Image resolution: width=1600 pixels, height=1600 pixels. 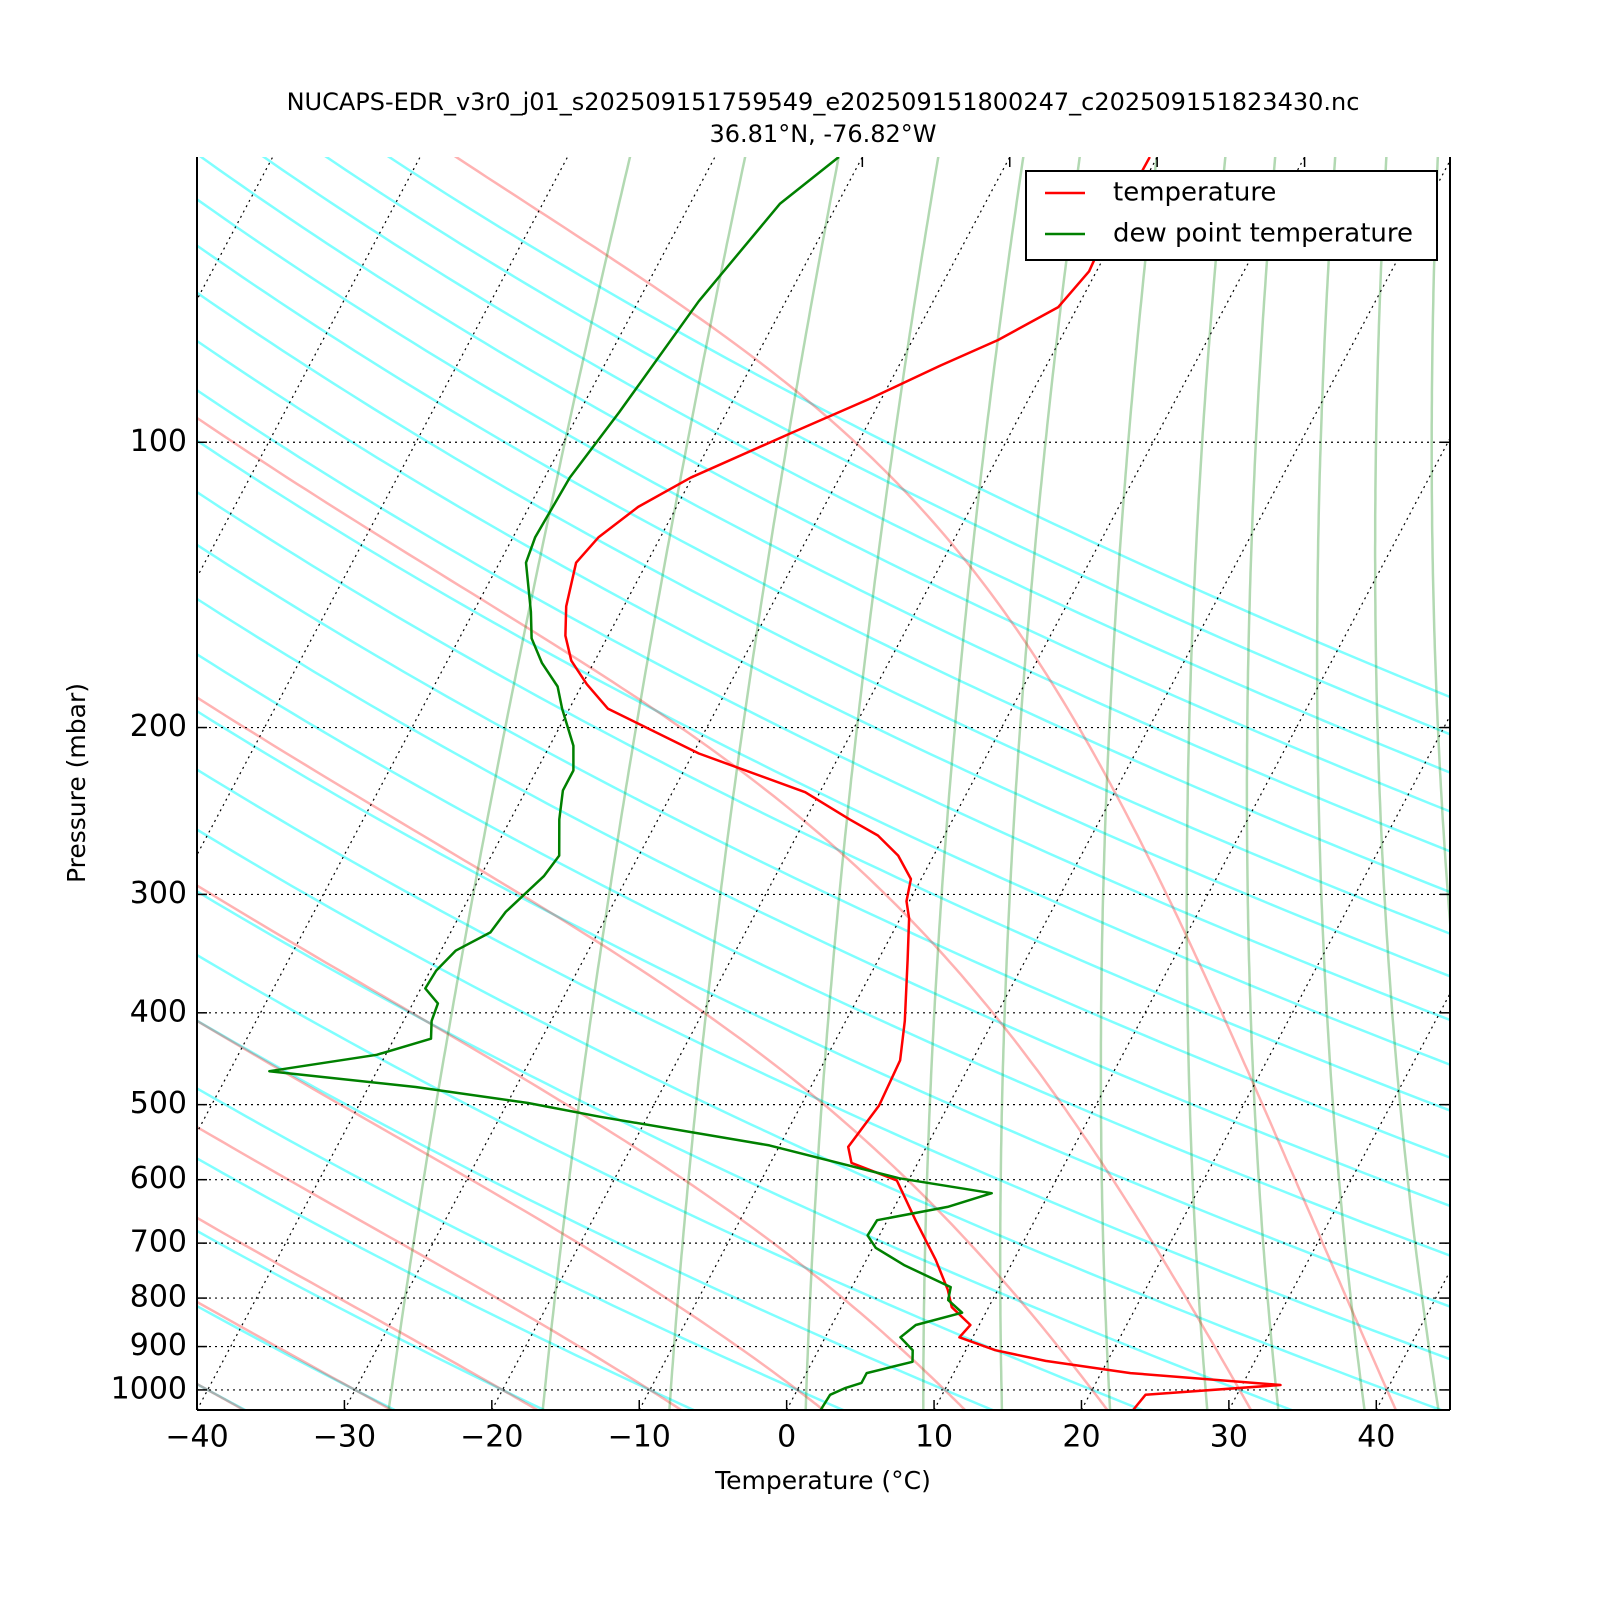 I want to click on chart-subtitle: 36.81°N, -76.82°W, so click(x=822, y=134).